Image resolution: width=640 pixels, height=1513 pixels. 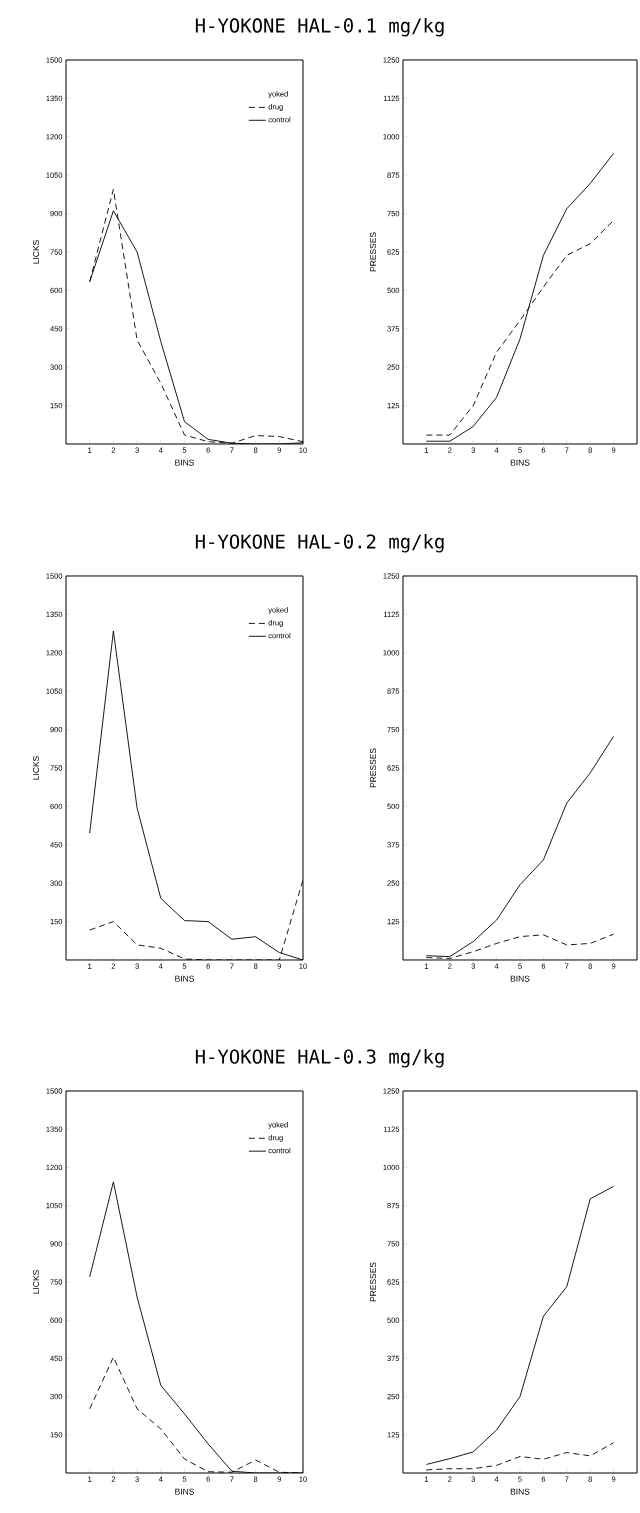 I want to click on chart-title: H-YOKONE HAL-0.3 mg/kg, so click(x=319, y=1058).